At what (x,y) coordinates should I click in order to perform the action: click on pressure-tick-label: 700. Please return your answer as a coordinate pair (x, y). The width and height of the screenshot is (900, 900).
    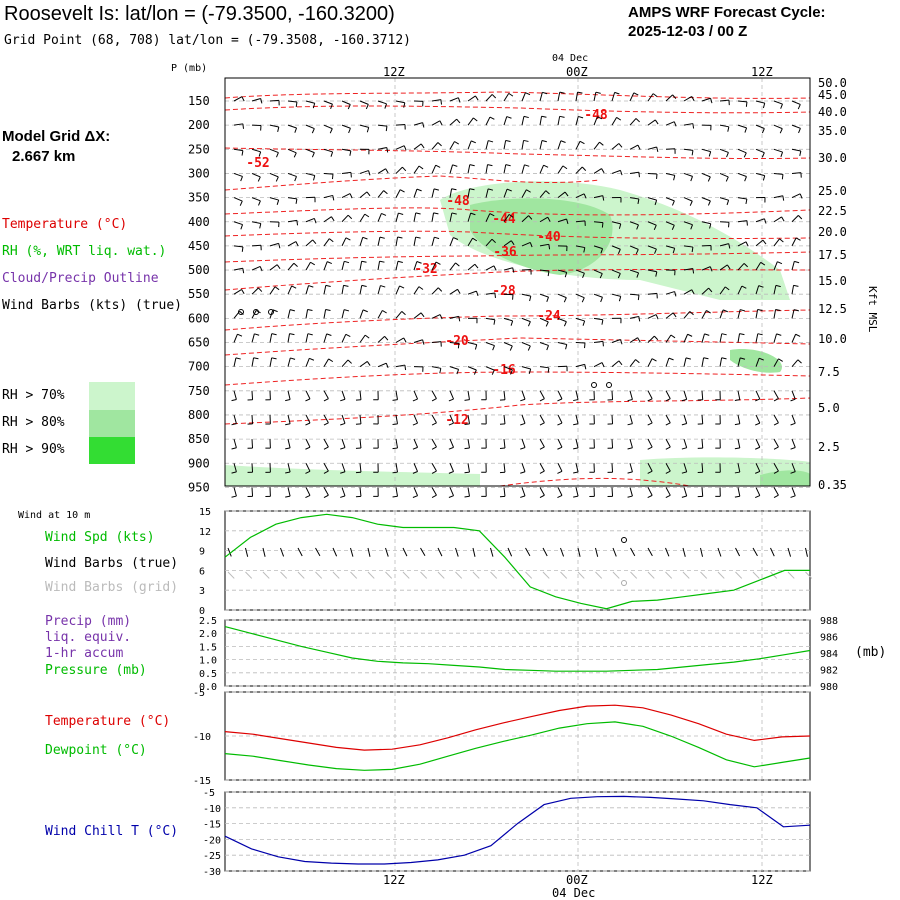
    Looking at the image, I should click on (199, 367).